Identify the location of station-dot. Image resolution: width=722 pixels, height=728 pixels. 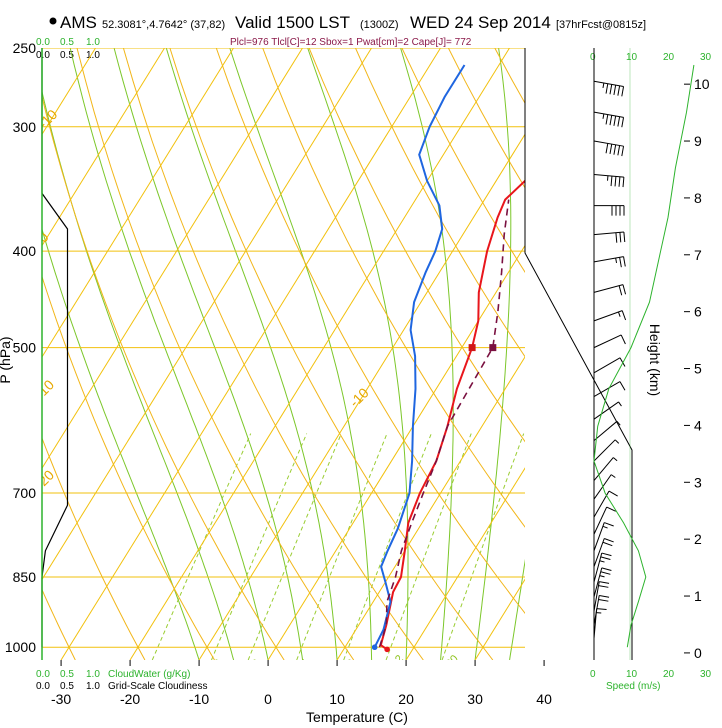
(53, 21).